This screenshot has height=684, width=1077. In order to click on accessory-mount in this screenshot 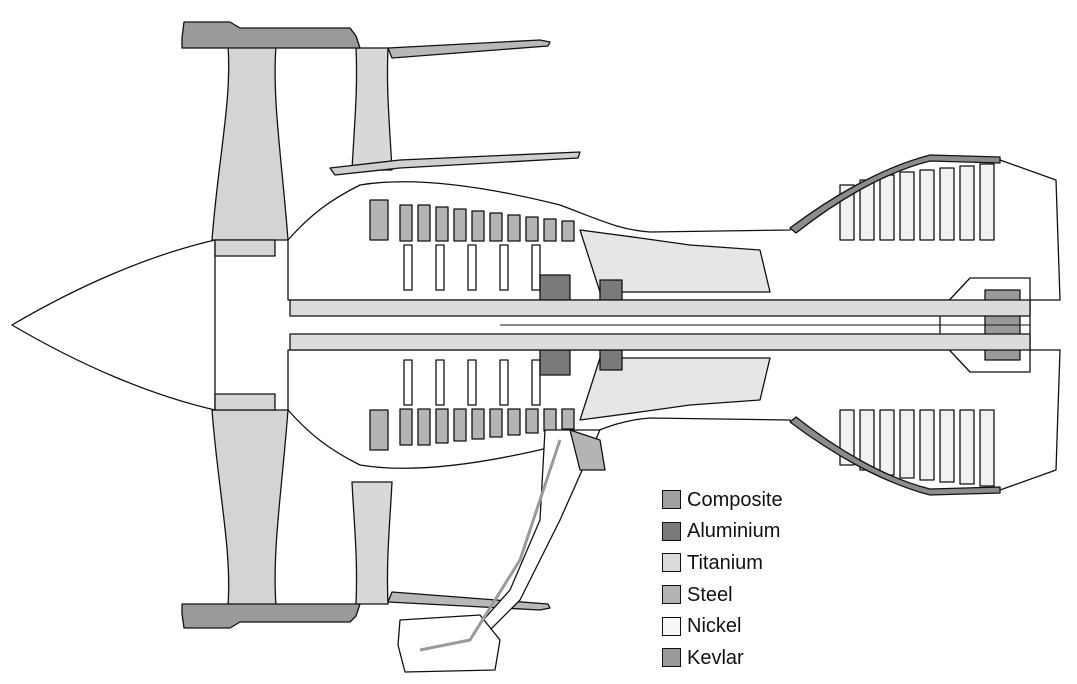, I will do `click(587, 450)`.